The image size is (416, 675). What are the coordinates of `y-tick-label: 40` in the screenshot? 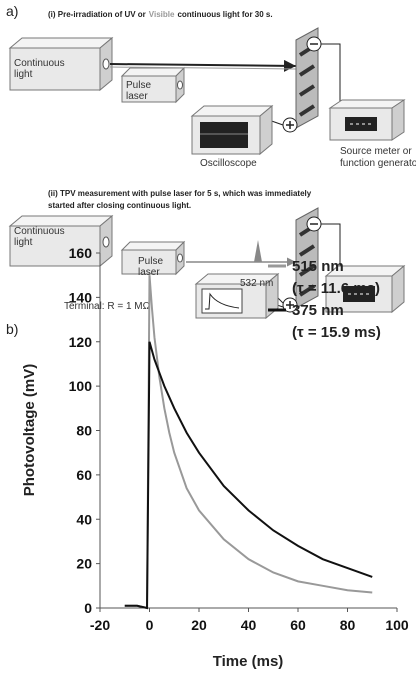 It's located at (84, 519).